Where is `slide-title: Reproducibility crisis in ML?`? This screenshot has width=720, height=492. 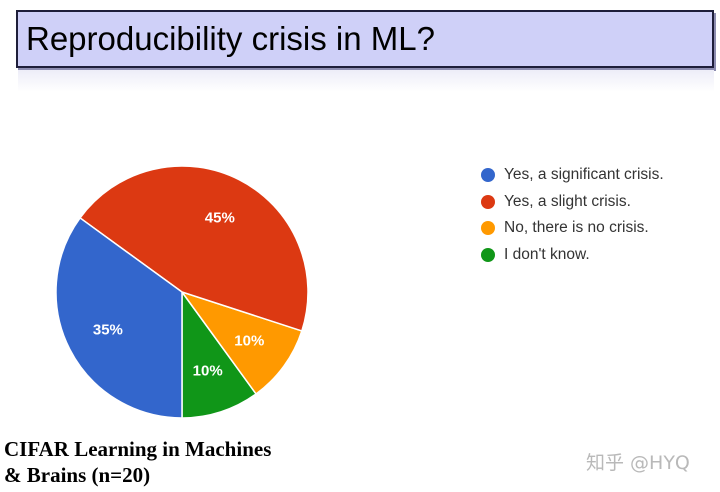 slide-title: Reproducibility crisis in ML? is located at coordinates (230, 38).